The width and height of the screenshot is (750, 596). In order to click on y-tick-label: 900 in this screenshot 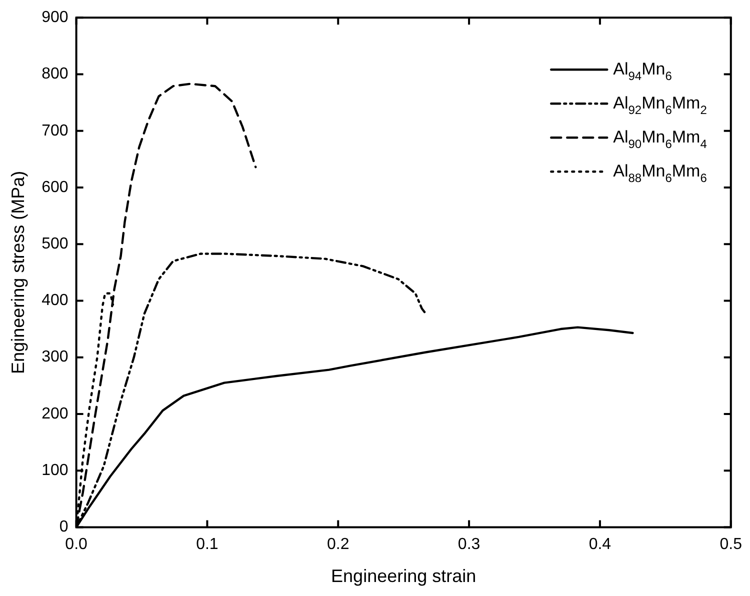, I will do `click(55, 17)`.